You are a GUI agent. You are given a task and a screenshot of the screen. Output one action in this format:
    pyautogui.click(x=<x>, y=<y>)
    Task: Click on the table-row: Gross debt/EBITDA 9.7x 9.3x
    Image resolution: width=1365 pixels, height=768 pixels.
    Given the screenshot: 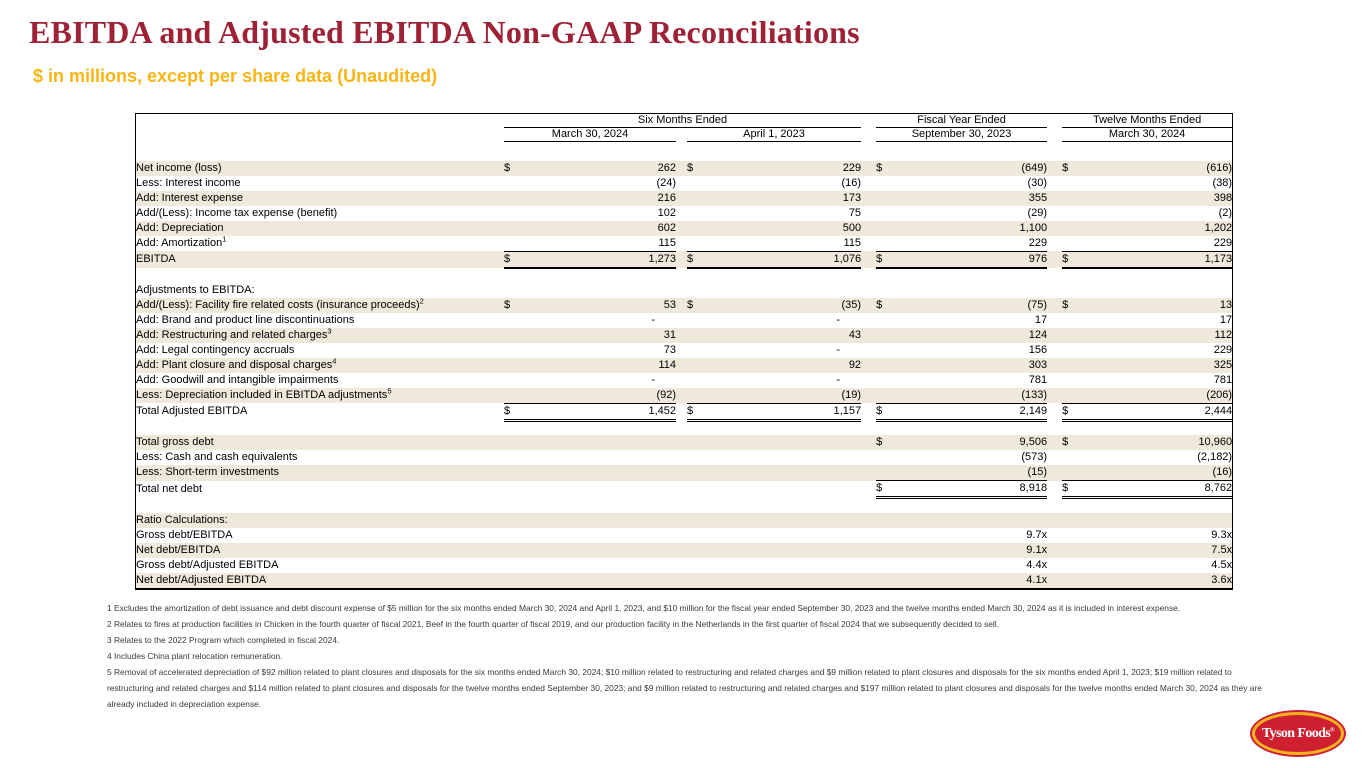 What is the action you would take?
    pyautogui.click(x=684, y=535)
    